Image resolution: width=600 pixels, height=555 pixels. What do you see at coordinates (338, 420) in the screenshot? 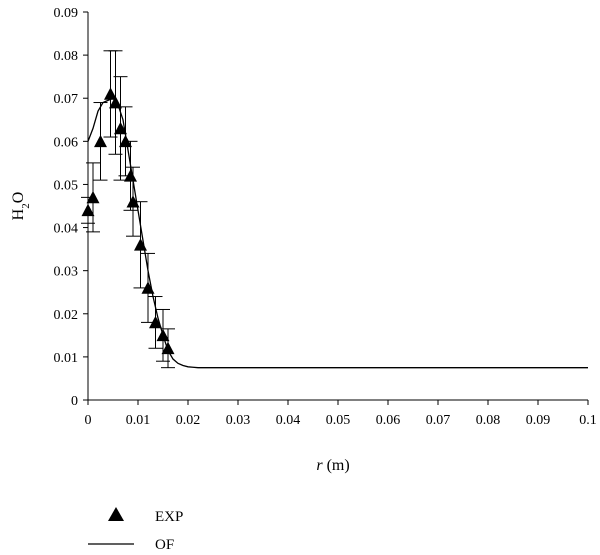
I see `x-tick-label: 0.05` at bounding box center [338, 420].